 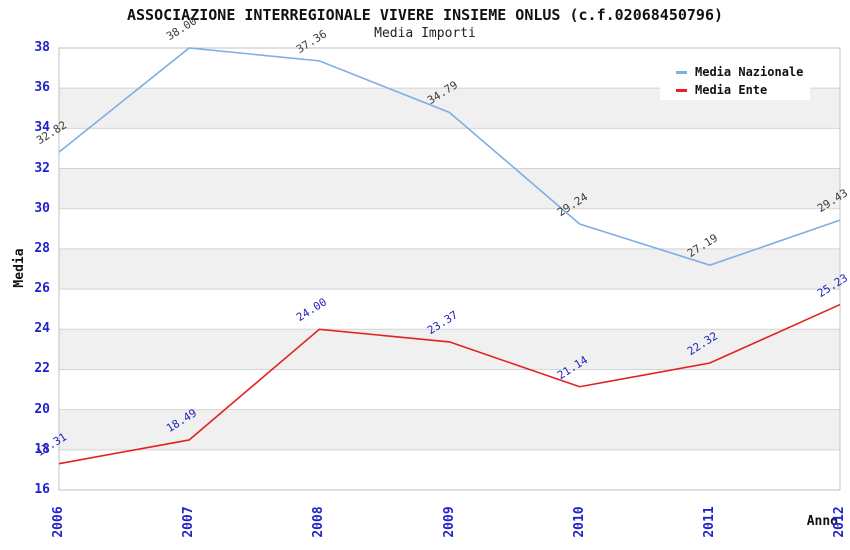 I want to click on x-axis-title: Anno, so click(x=822, y=521).